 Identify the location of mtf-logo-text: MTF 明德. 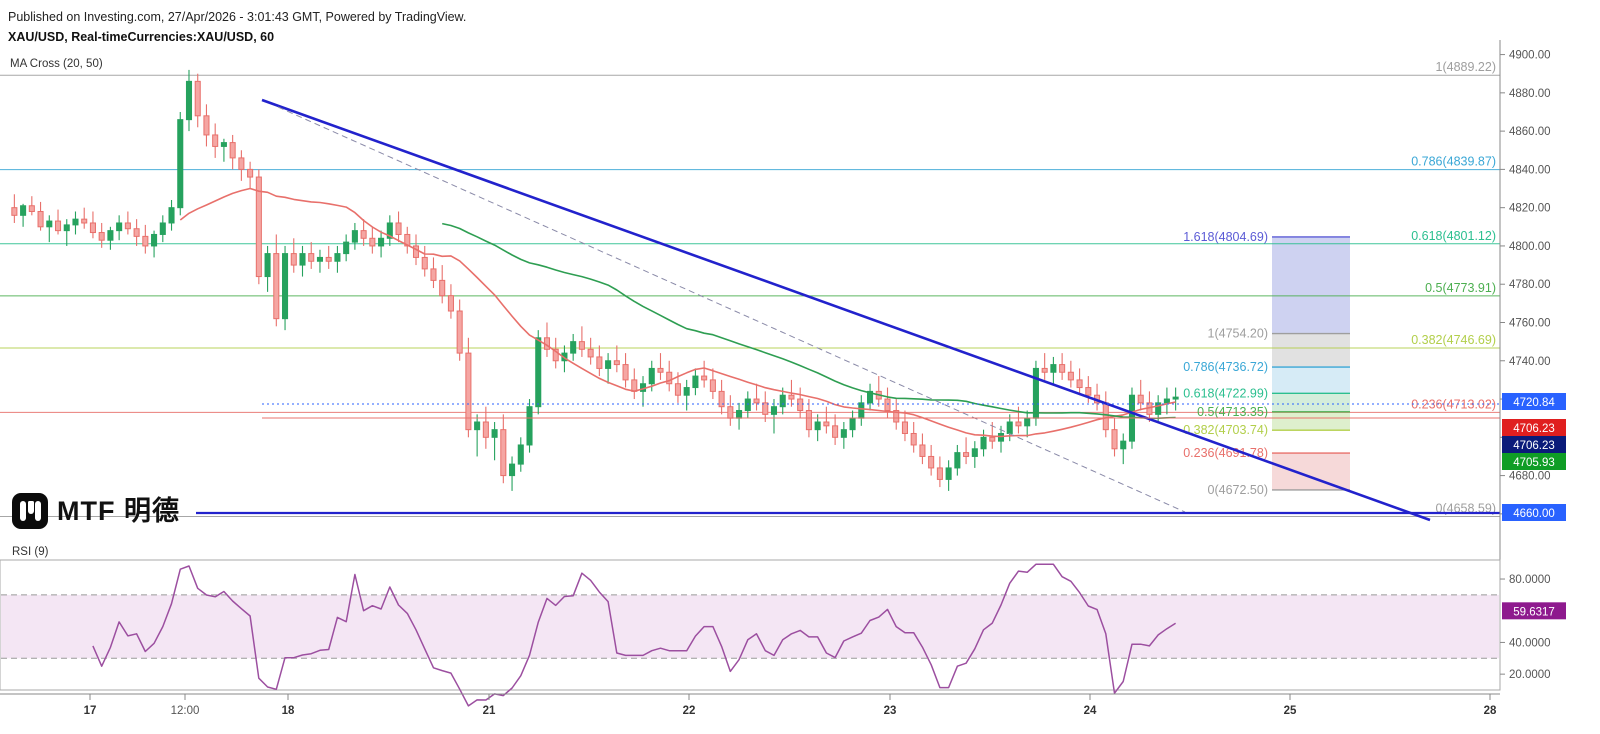
(118, 510).